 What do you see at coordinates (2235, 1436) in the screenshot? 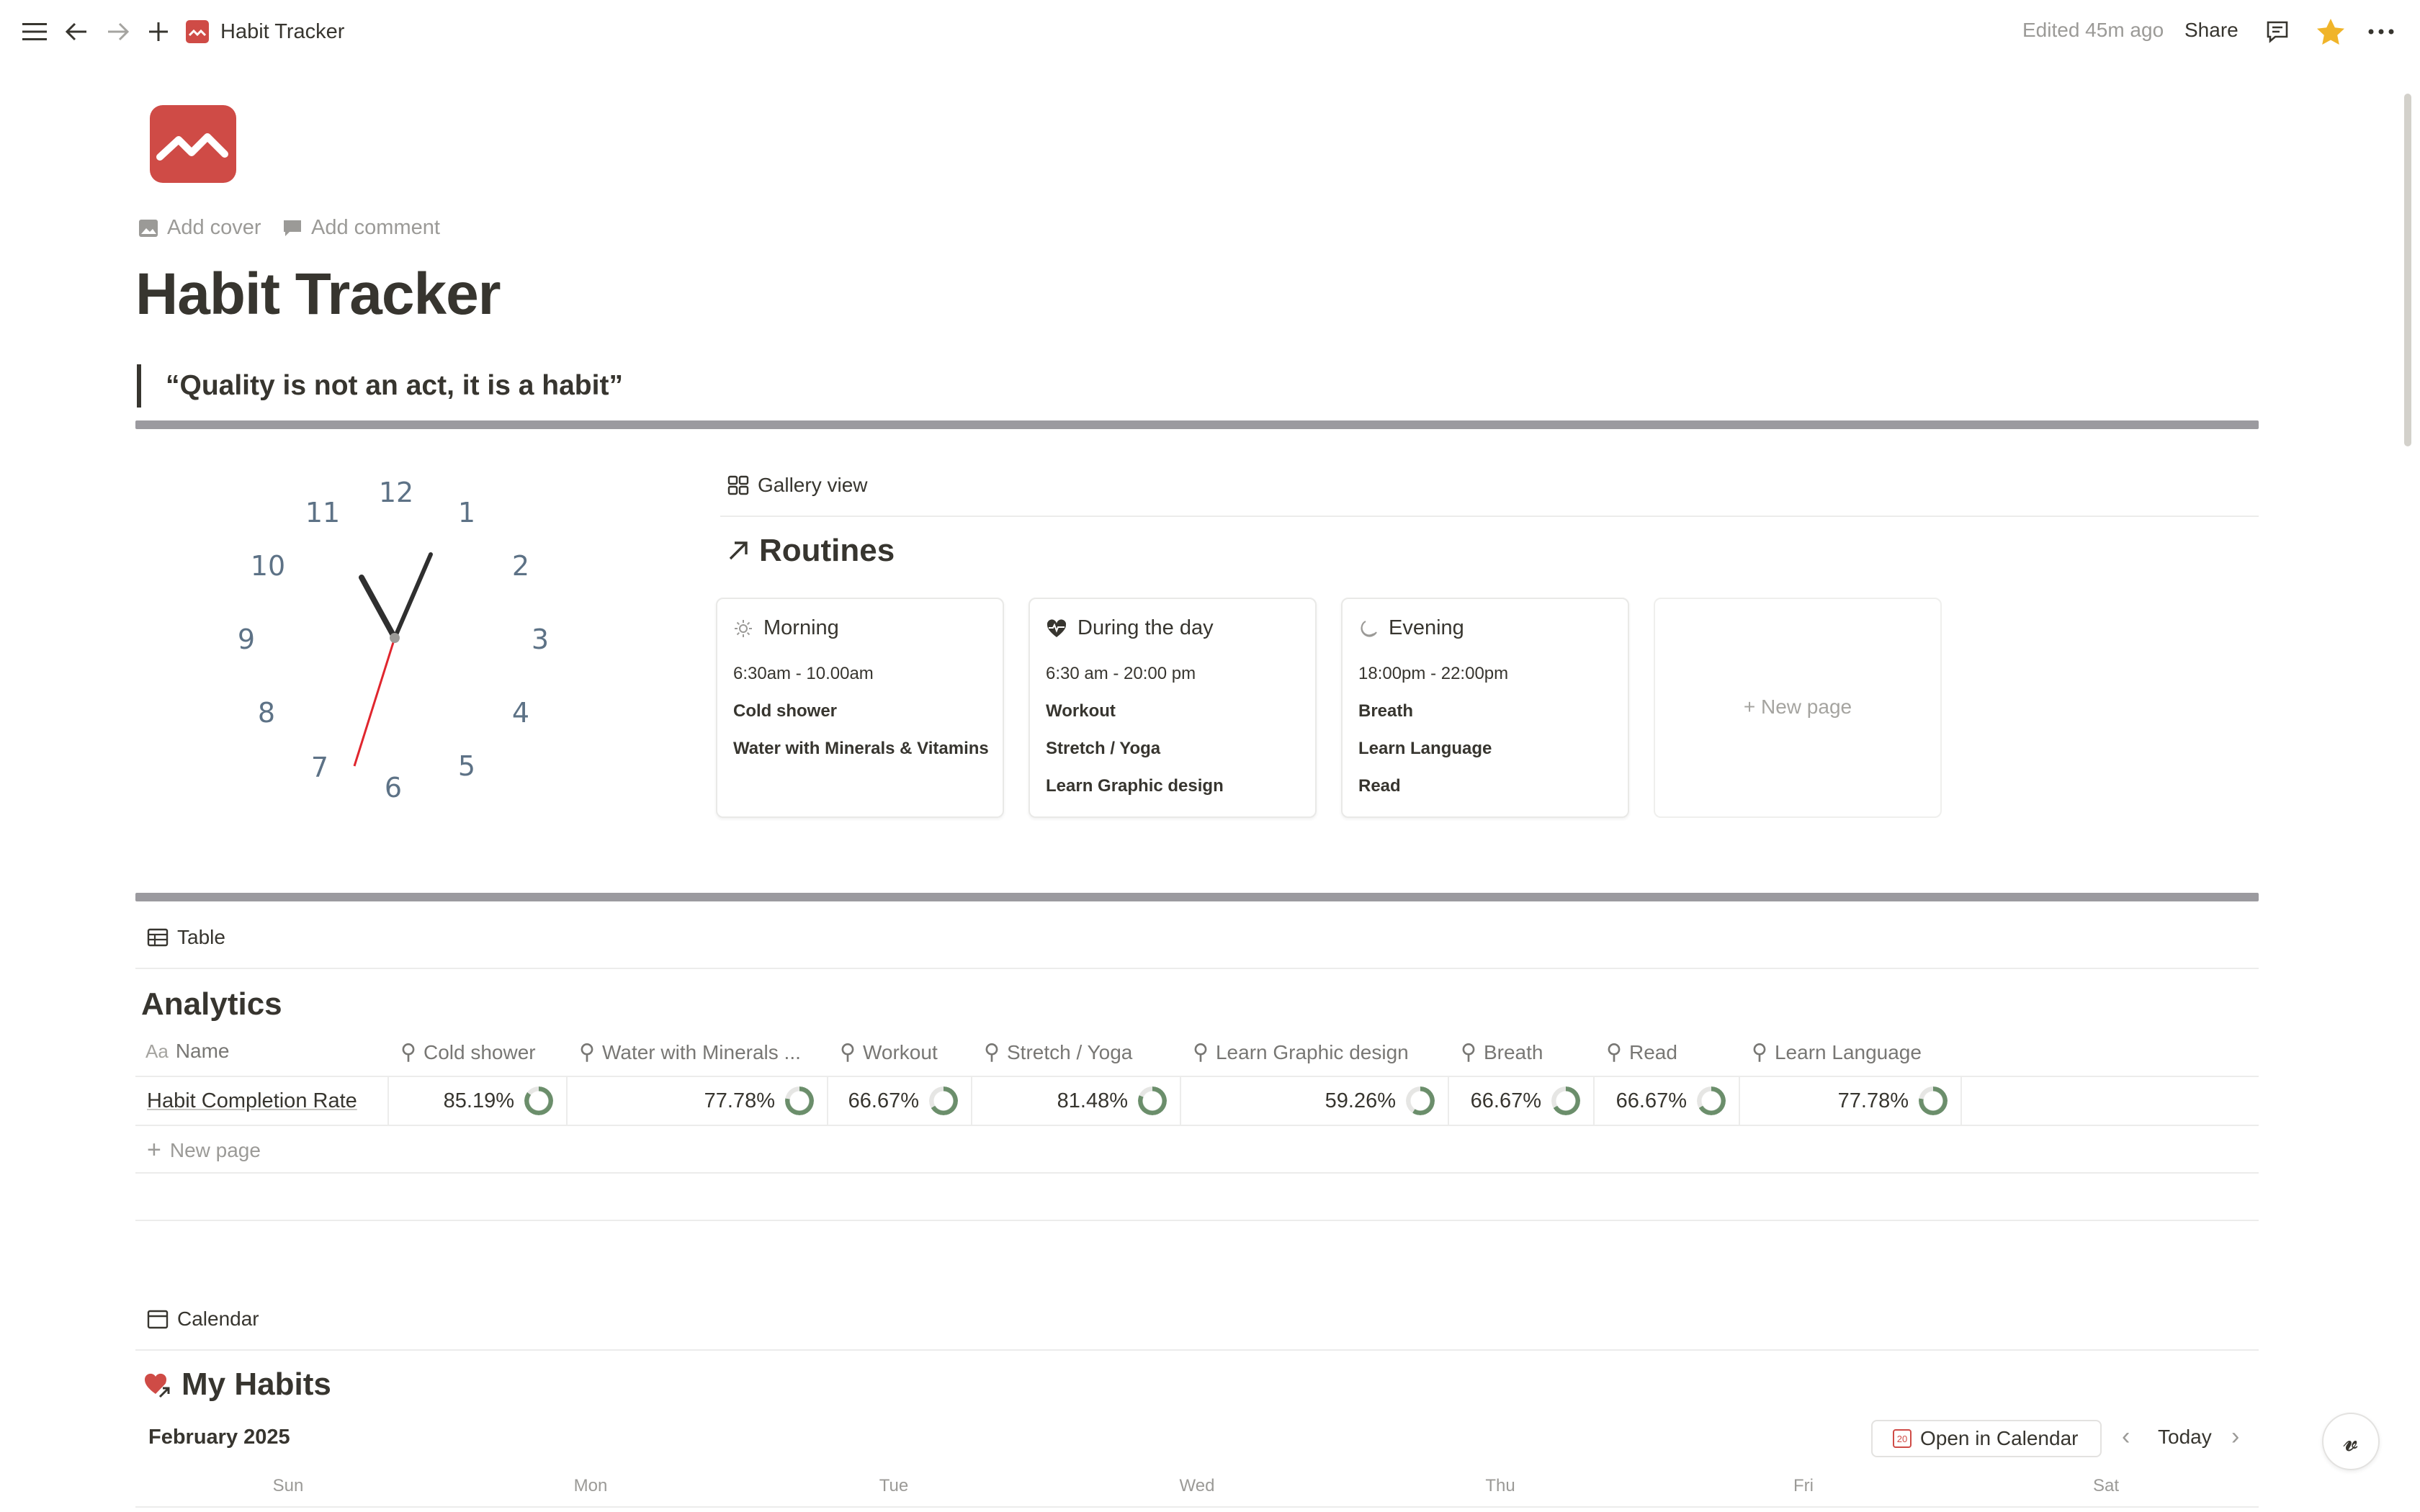
I see `chevron-right-icon: ›` at bounding box center [2235, 1436].